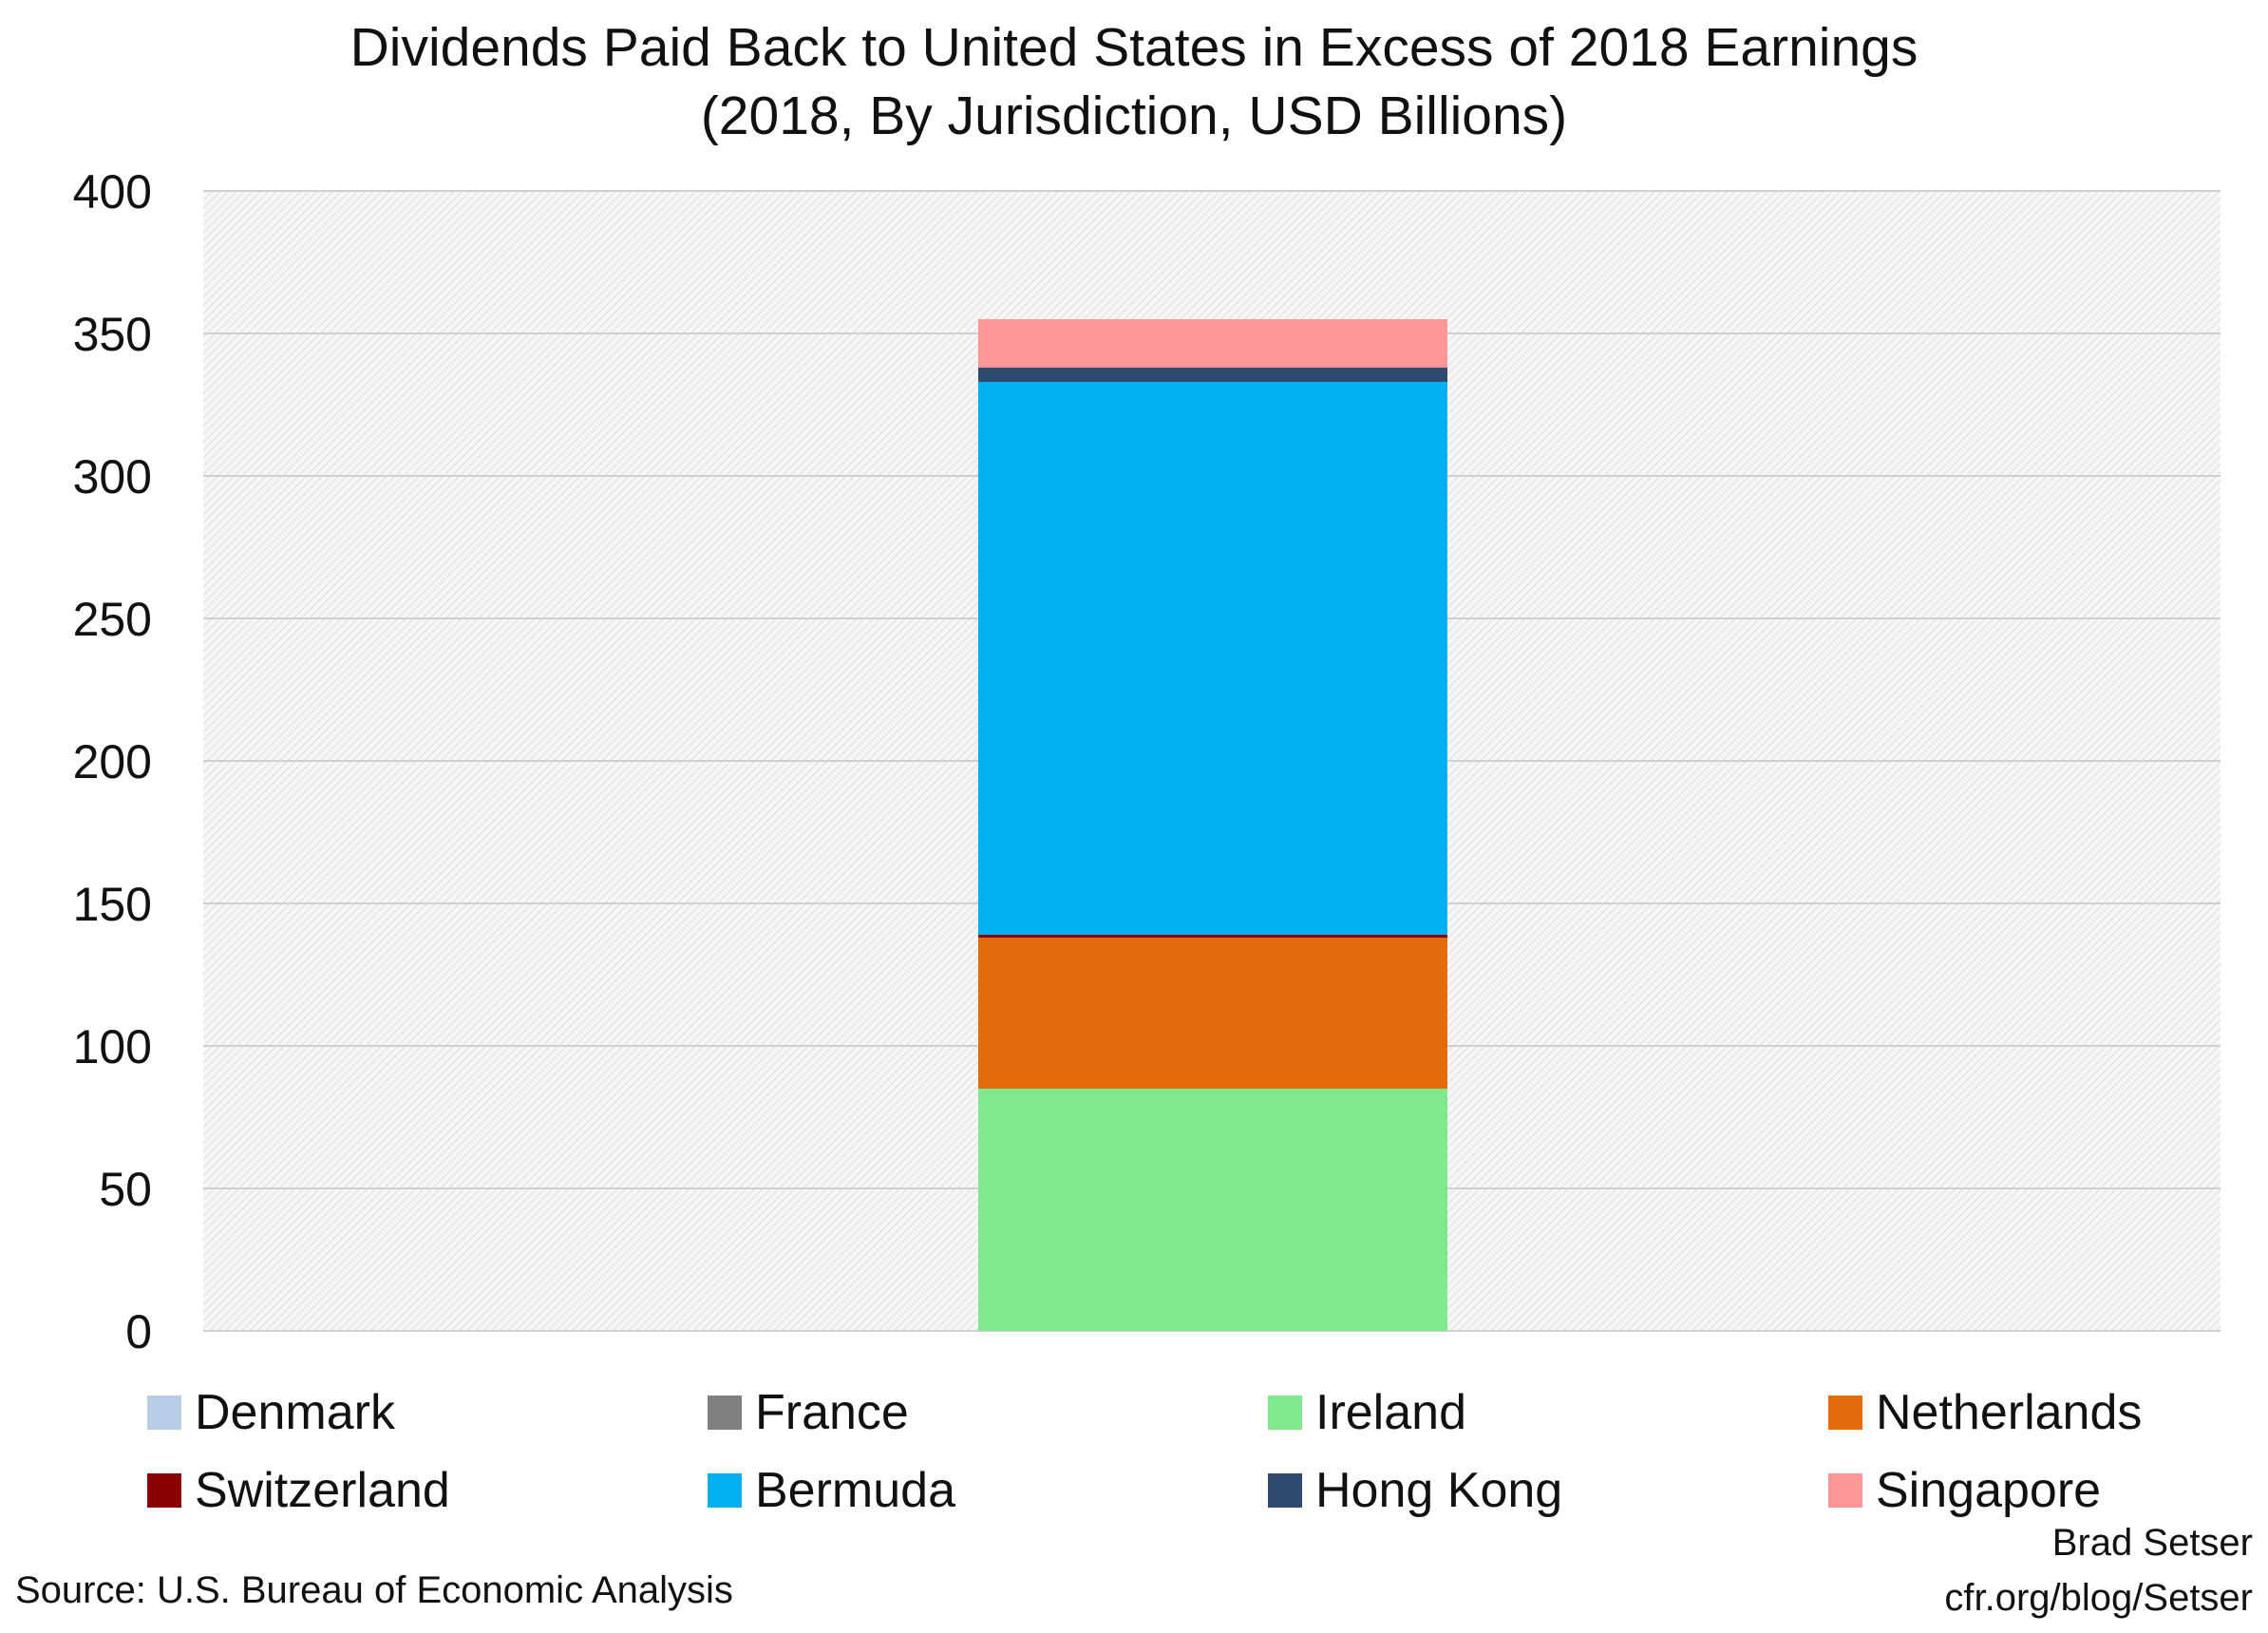 The image size is (2268, 1633). Describe the element at coordinates (1212, 1014) in the screenshot. I see `bar-segment-netherlands` at that location.